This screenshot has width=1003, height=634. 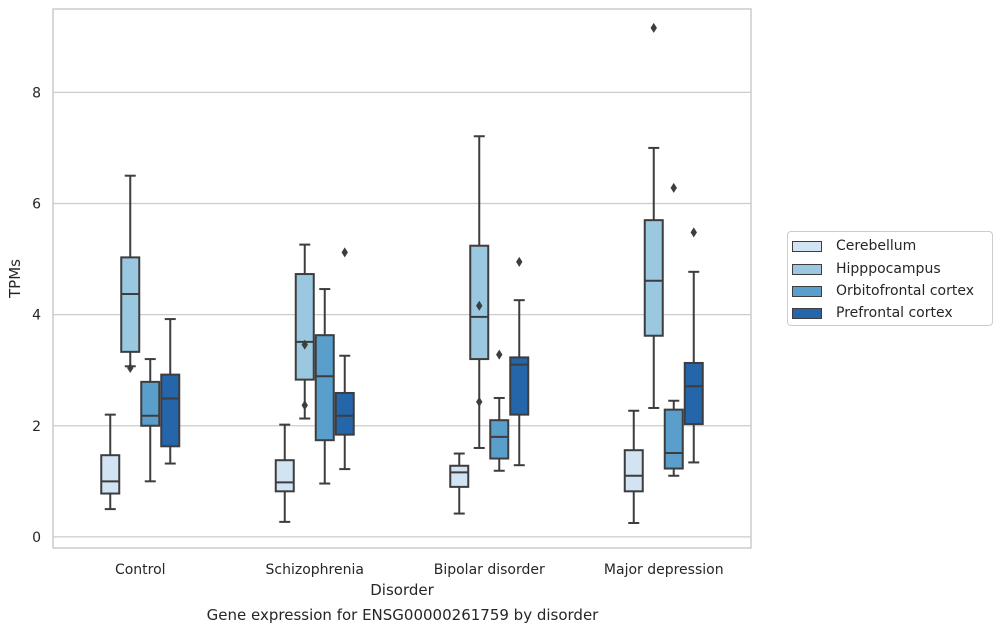 What do you see at coordinates (807, 269) in the screenshot?
I see `legend-swatch-hippocampus` at bounding box center [807, 269].